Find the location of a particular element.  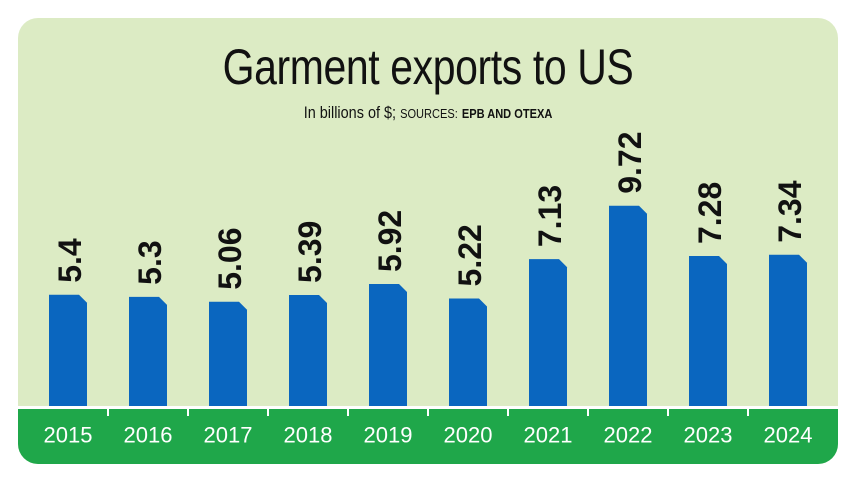

bar-2016 is located at coordinates (148, 351).